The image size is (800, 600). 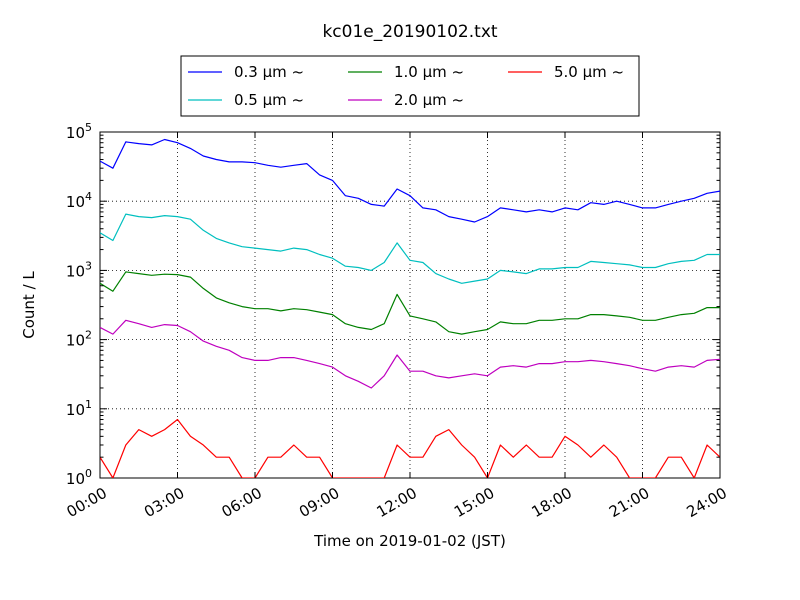 What do you see at coordinates (164, 502) in the screenshot?
I see `x-tick-label: 03:00` at bounding box center [164, 502].